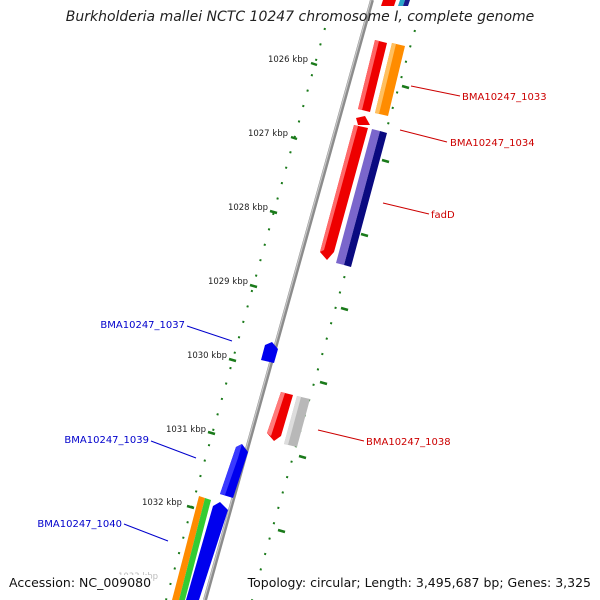 The width and height of the screenshot is (600, 600). I want to click on gene-label-fadD: fadD, so click(443, 215).